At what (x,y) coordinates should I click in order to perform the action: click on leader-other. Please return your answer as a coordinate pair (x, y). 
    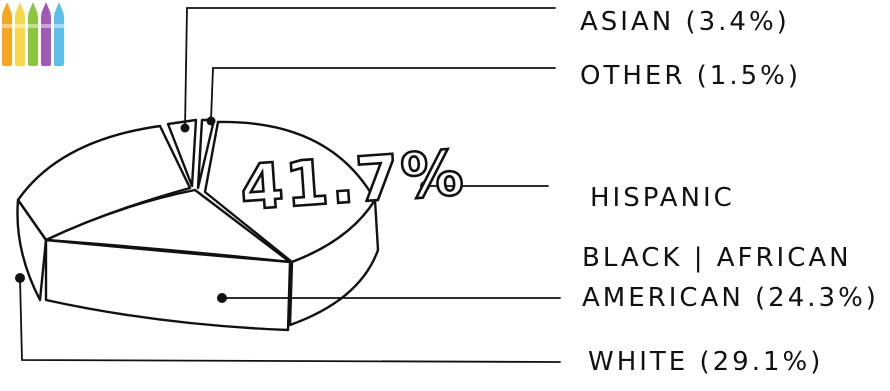
    Looking at the image, I should click on (383, 94).